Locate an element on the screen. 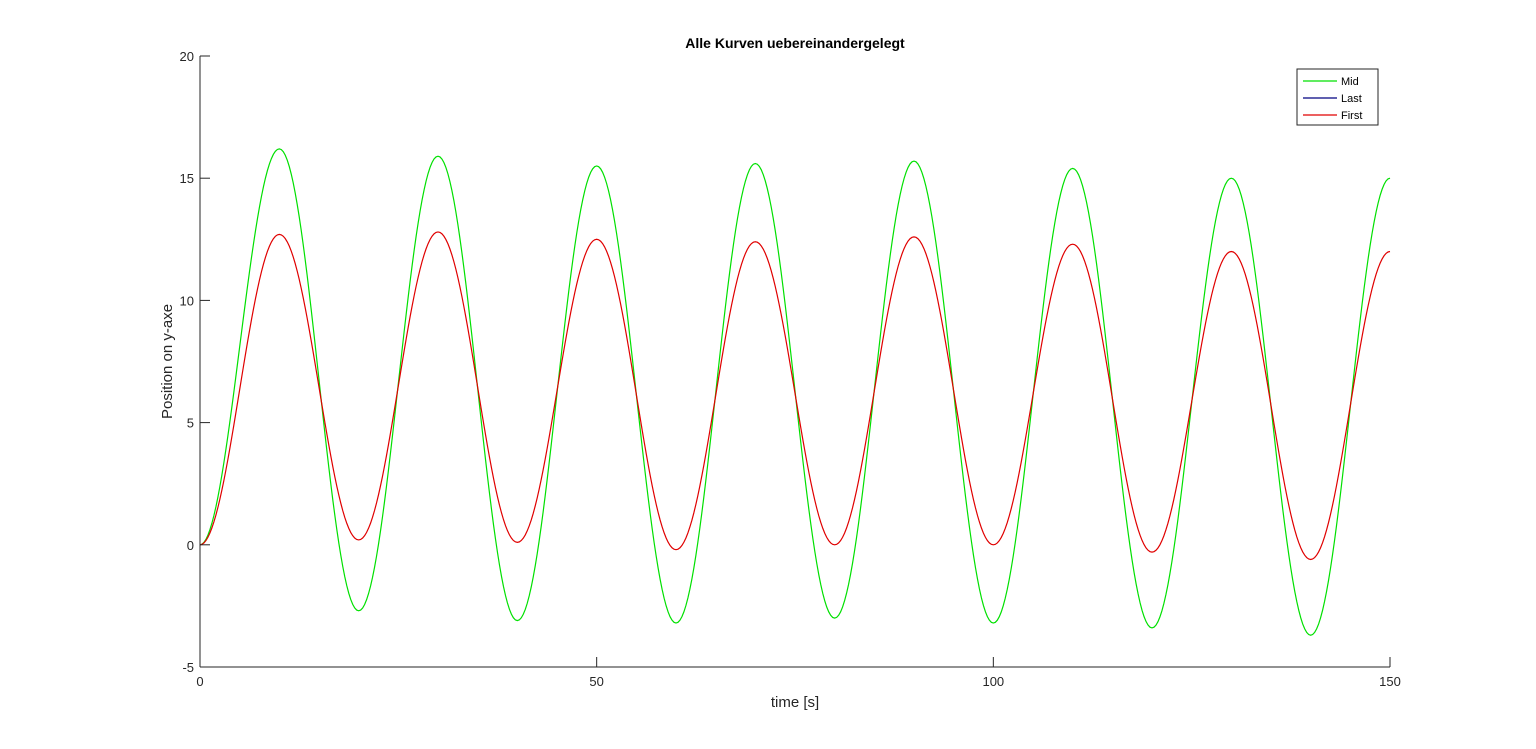 The image size is (1536, 749). x-tick-label: 0 is located at coordinates (199, 681).